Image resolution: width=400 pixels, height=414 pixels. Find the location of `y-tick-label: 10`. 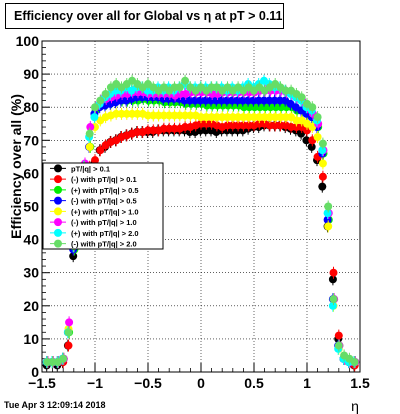

y-tick-label: 10 is located at coordinates (31, 339).